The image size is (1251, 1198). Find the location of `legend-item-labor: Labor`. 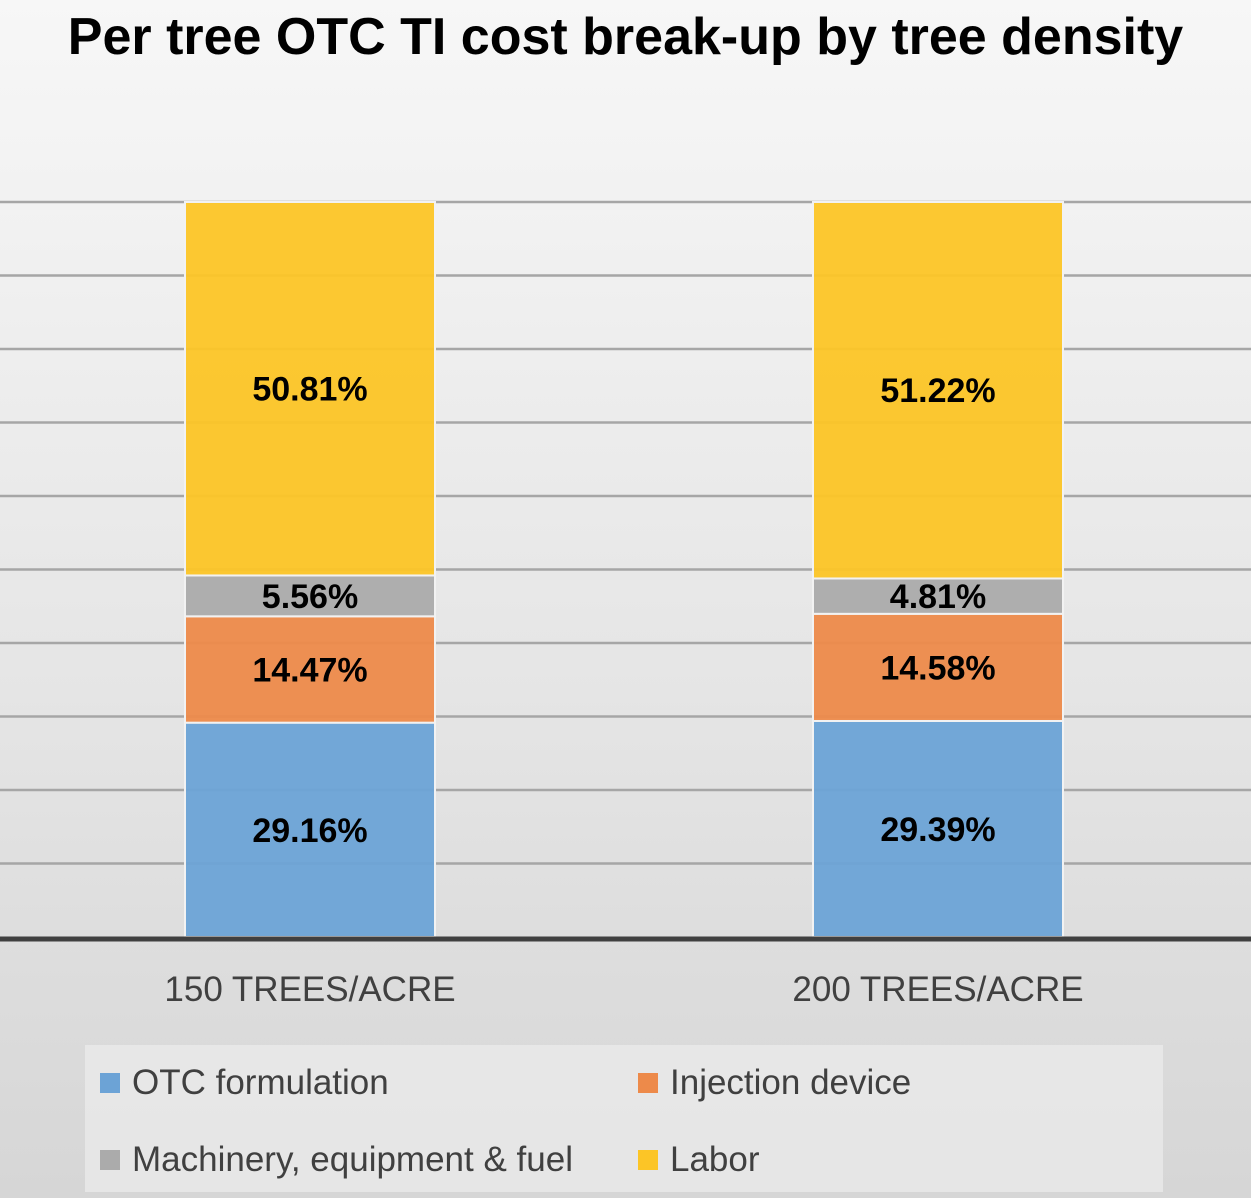

legend-item-labor: Labor is located at coordinates (699, 1160).